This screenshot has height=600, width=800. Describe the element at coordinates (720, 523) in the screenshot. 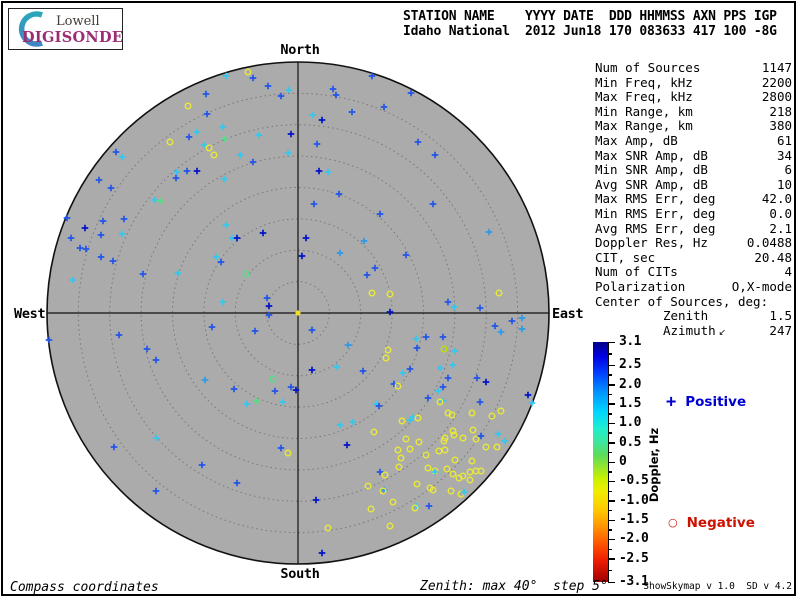

I see `legend-negative-label: Negative` at that location.